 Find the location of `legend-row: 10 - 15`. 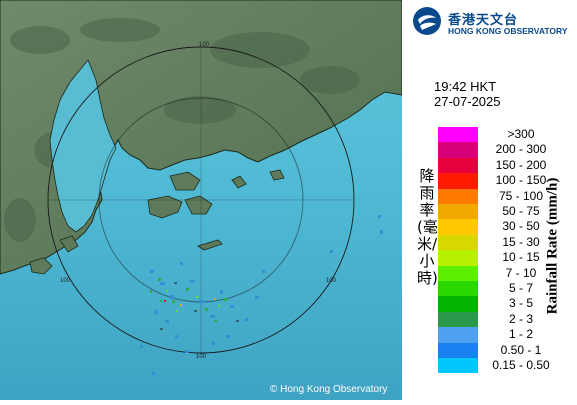

legend-row: 10 - 15 is located at coordinates (507, 258).